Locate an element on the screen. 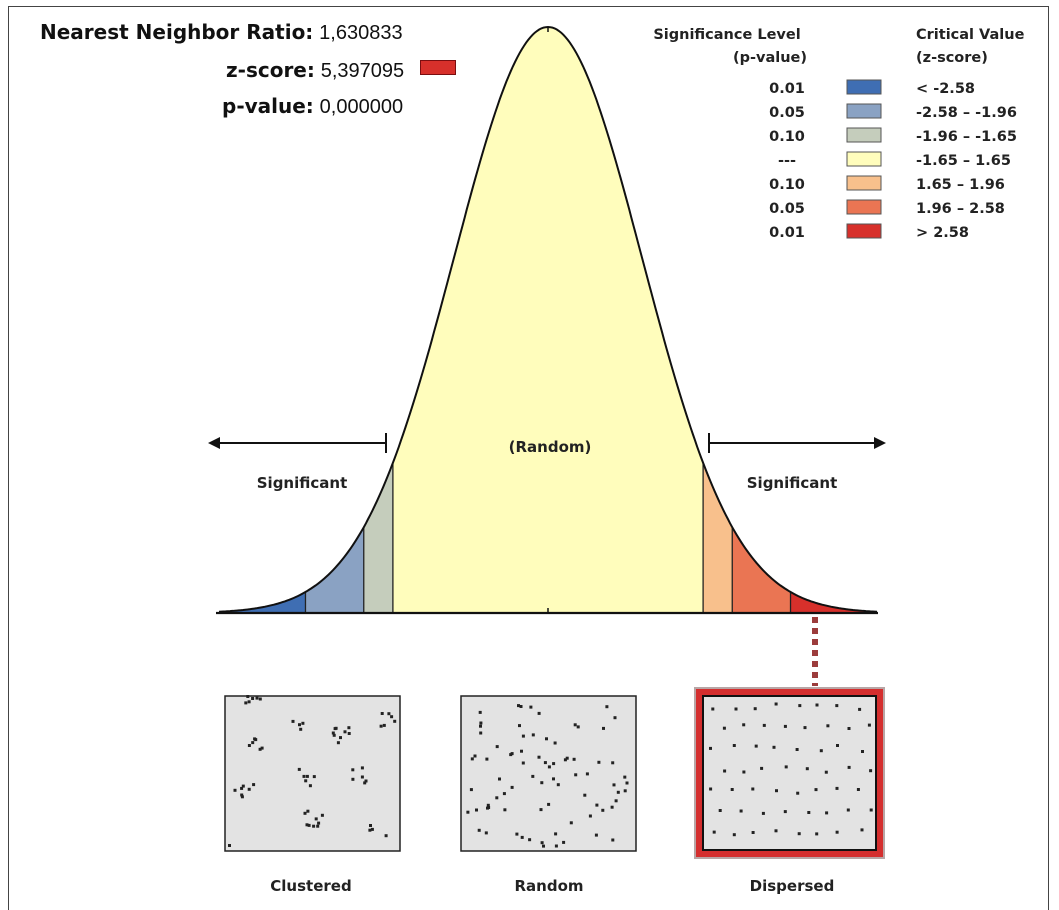 The height and width of the screenshot is (910, 1059). significance-arrows is located at coordinates (547, 443).